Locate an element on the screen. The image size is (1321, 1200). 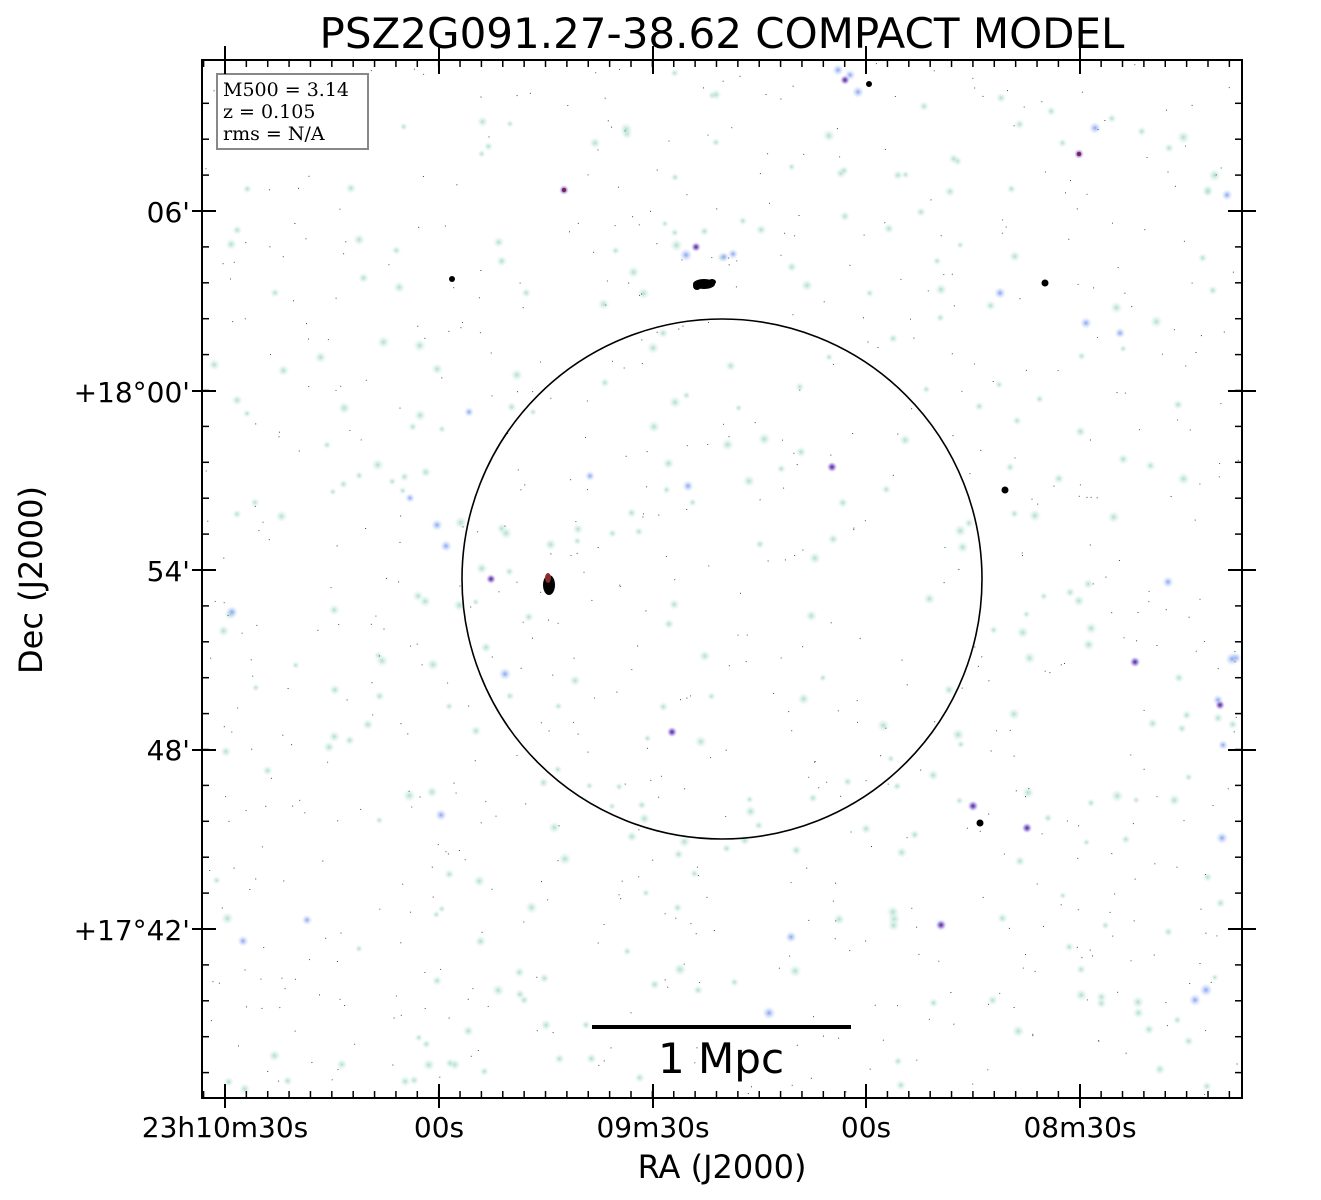
y-tick-label: 54' is located at coordinates (168, 571).